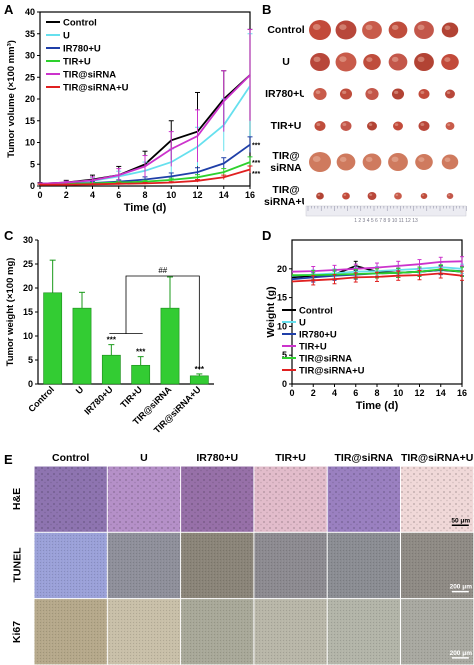 The image size is (474, 665). Describe the element at coordinates (80, 23) in the screenshot. I see `legend-label: Control` at that location.